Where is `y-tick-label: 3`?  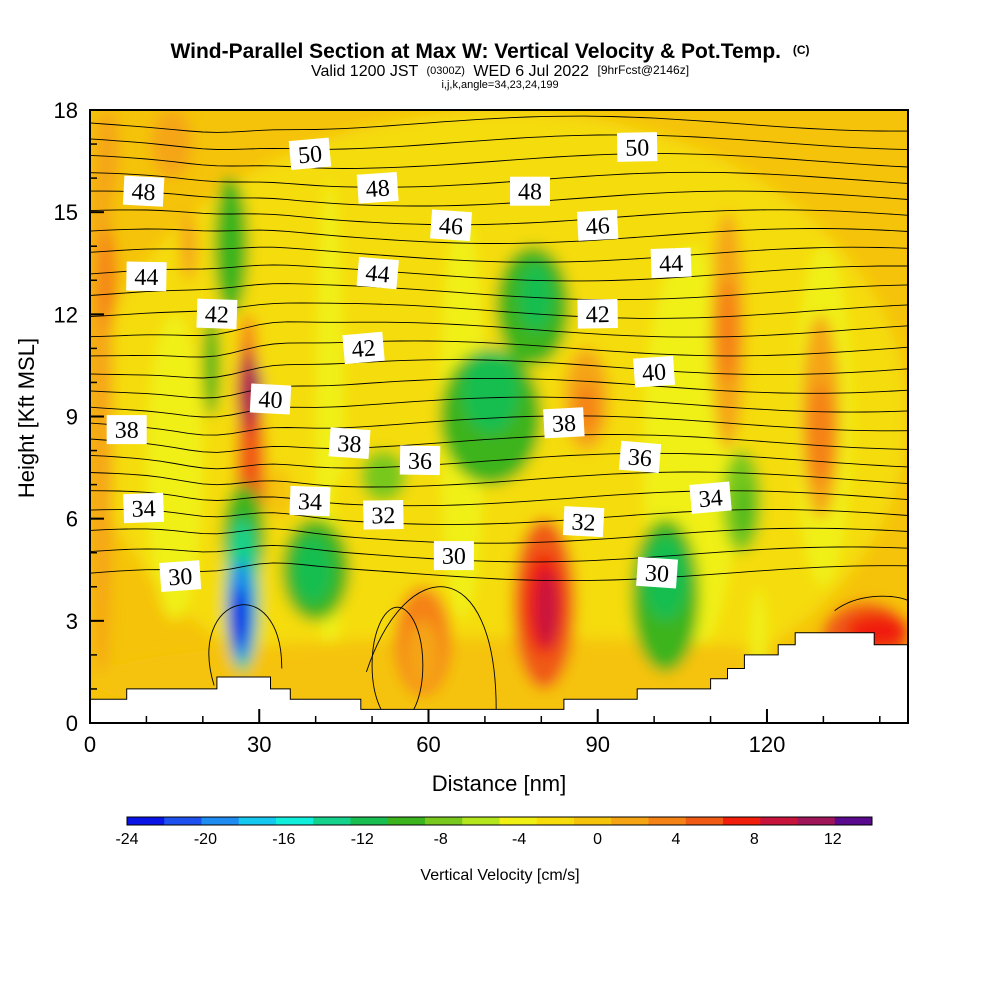
y-tick-label: 3 is located at coordinates (72, 621).